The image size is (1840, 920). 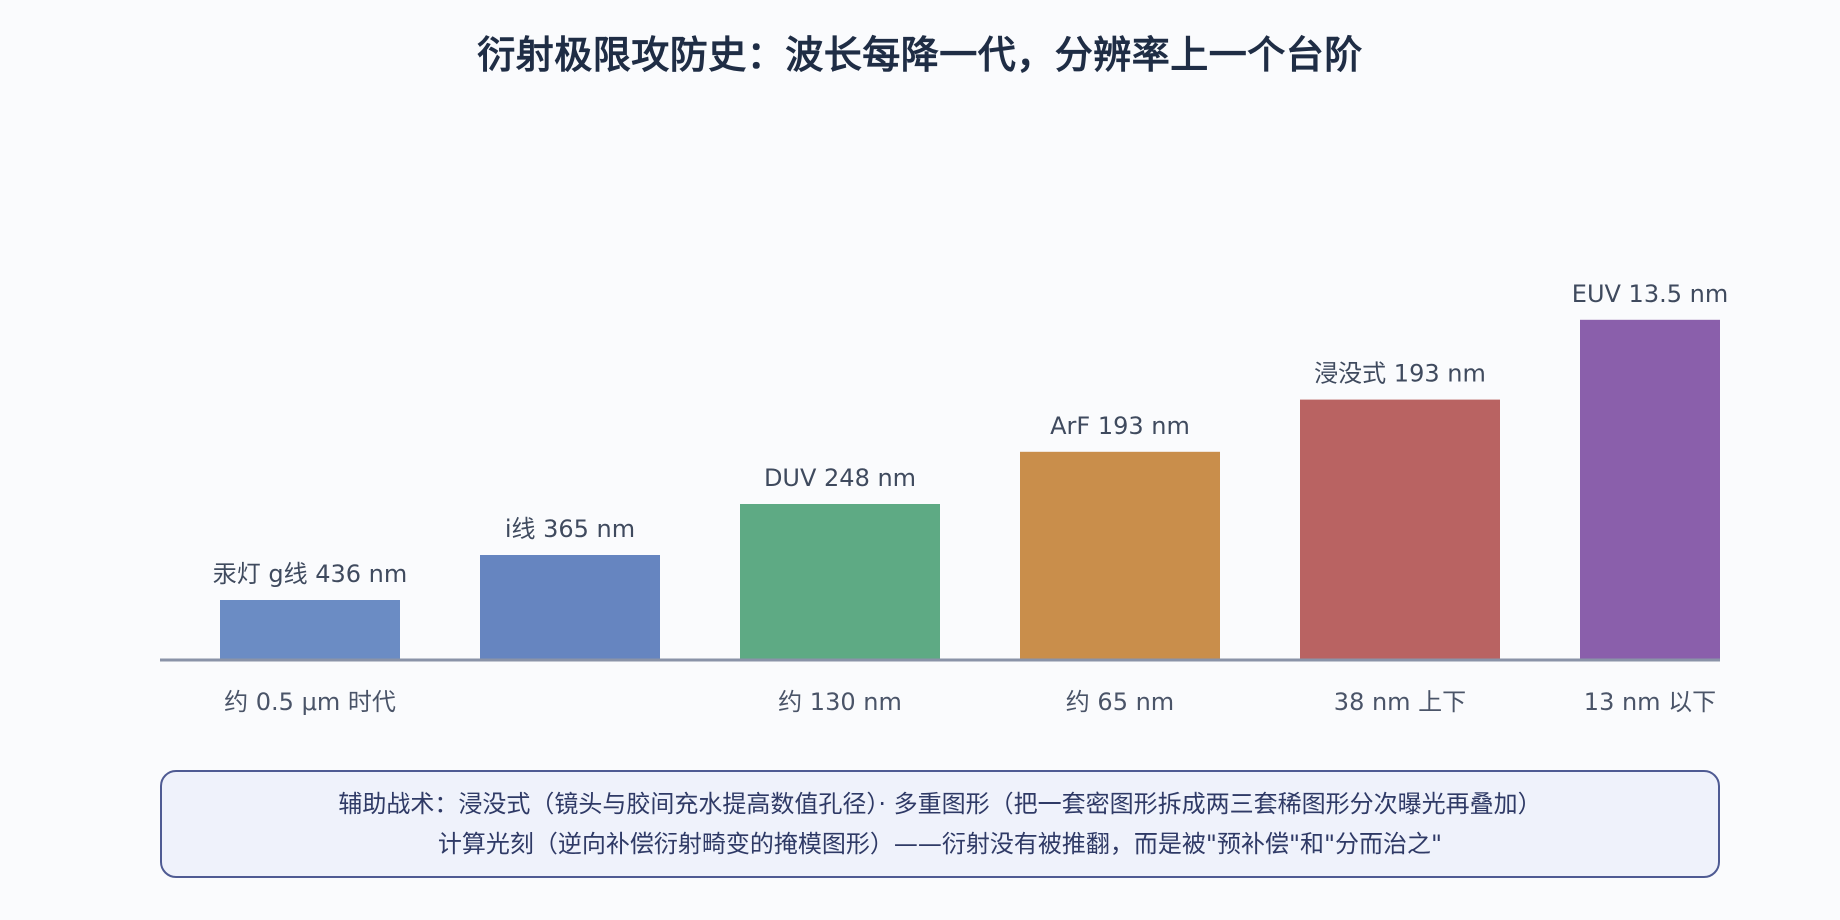 What do you see at coordinates (1650, 294) in the screenshot?
I see `bar-label-6: EUV 13.5 nm` at bounding box center [1650, 294].